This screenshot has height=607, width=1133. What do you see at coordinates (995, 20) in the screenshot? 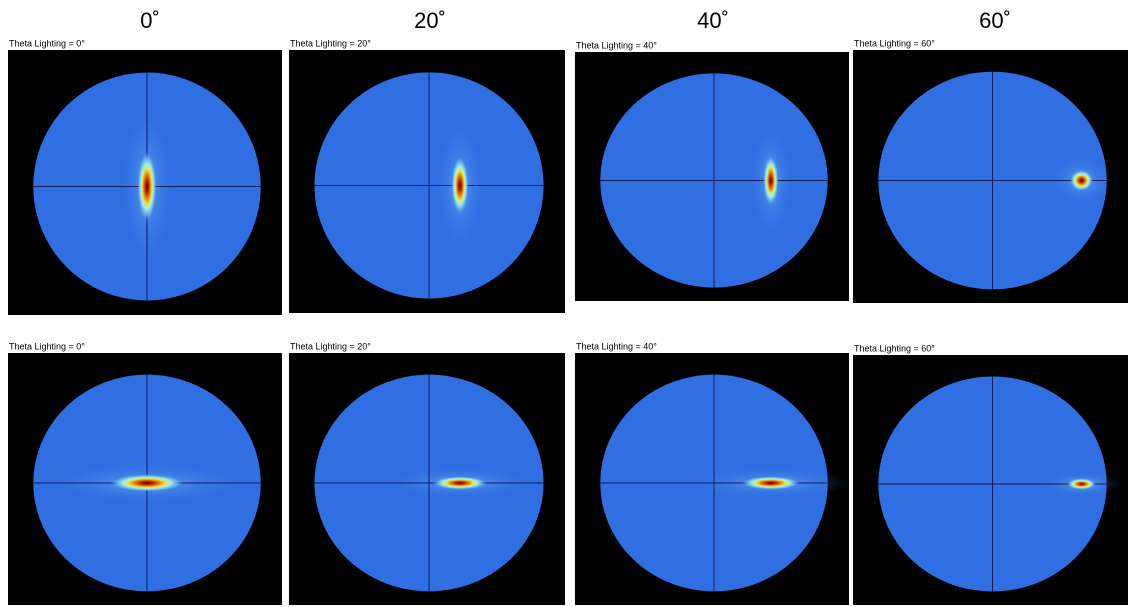
I see `column-heading: 60˚` at bounding box center [995, 20].